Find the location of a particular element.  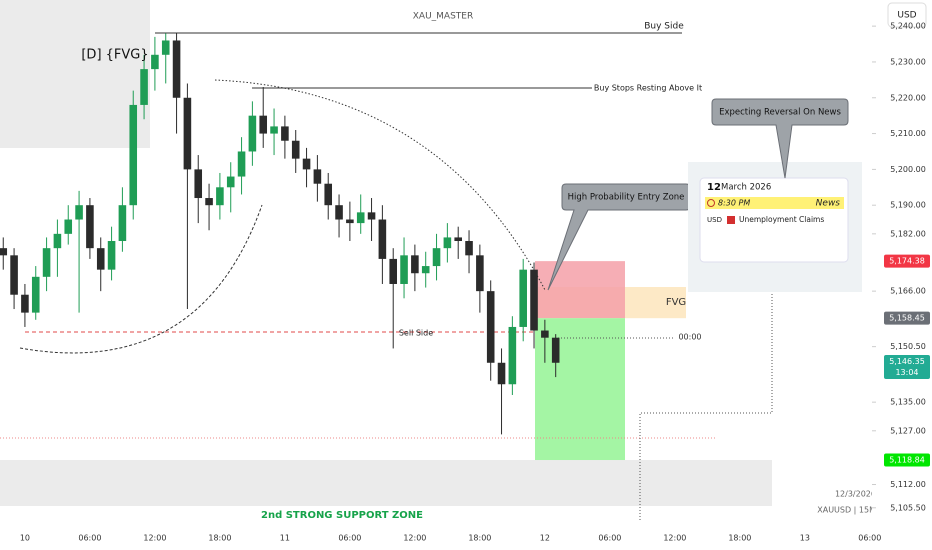

y-tick-label: 5,210.00 is located at coordinates (908, 133).